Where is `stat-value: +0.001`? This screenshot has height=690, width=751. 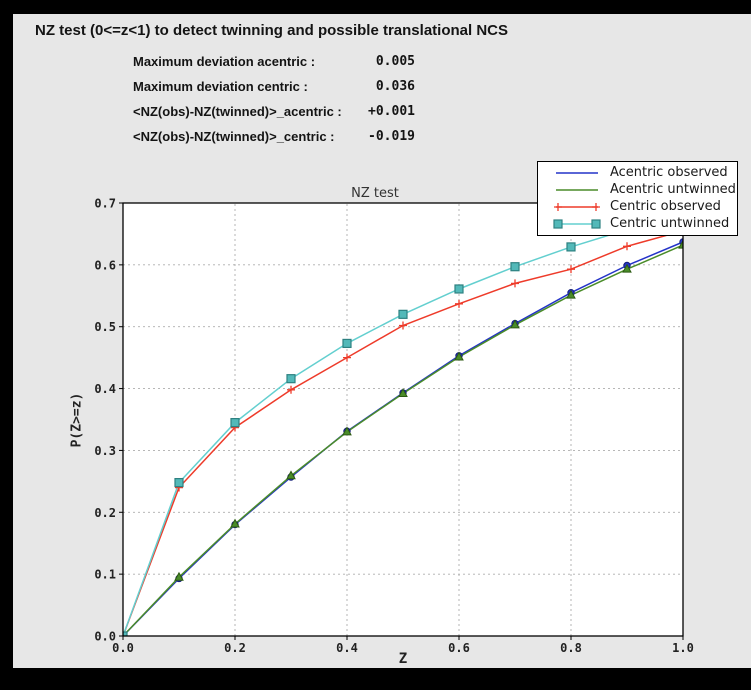
stat-value: +0.001 is located at coordinates (391, 111).